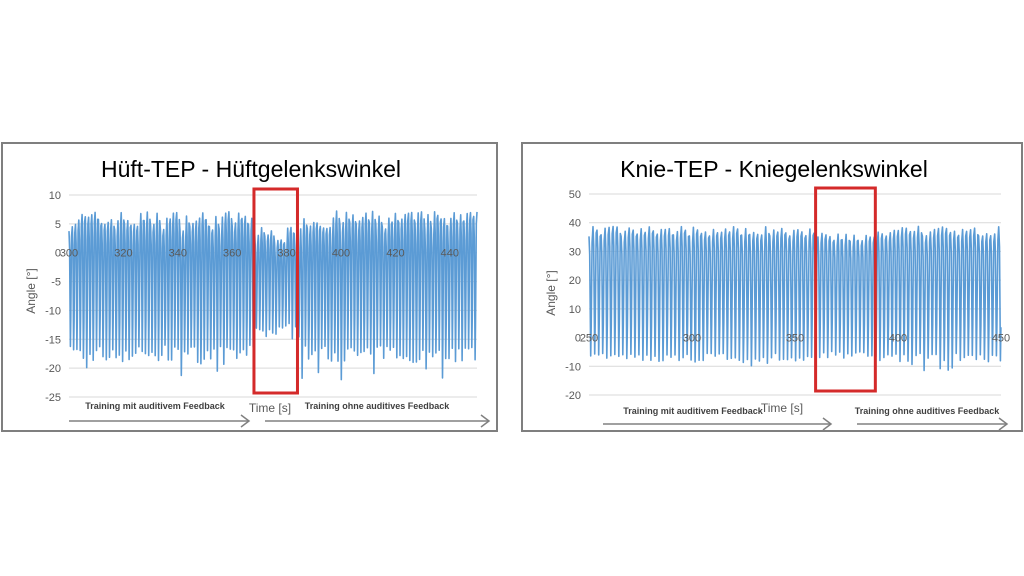 The height and width of the screenshot is (576, 1024). I want to click on x-tick-label: 380, so click(286, 254).